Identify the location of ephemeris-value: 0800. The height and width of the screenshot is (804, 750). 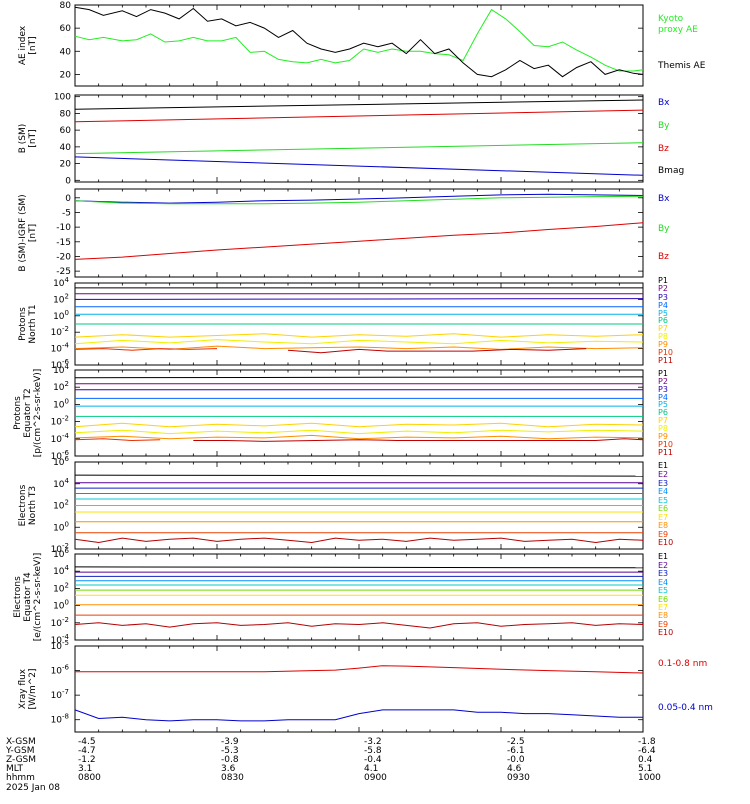
(89, 778).